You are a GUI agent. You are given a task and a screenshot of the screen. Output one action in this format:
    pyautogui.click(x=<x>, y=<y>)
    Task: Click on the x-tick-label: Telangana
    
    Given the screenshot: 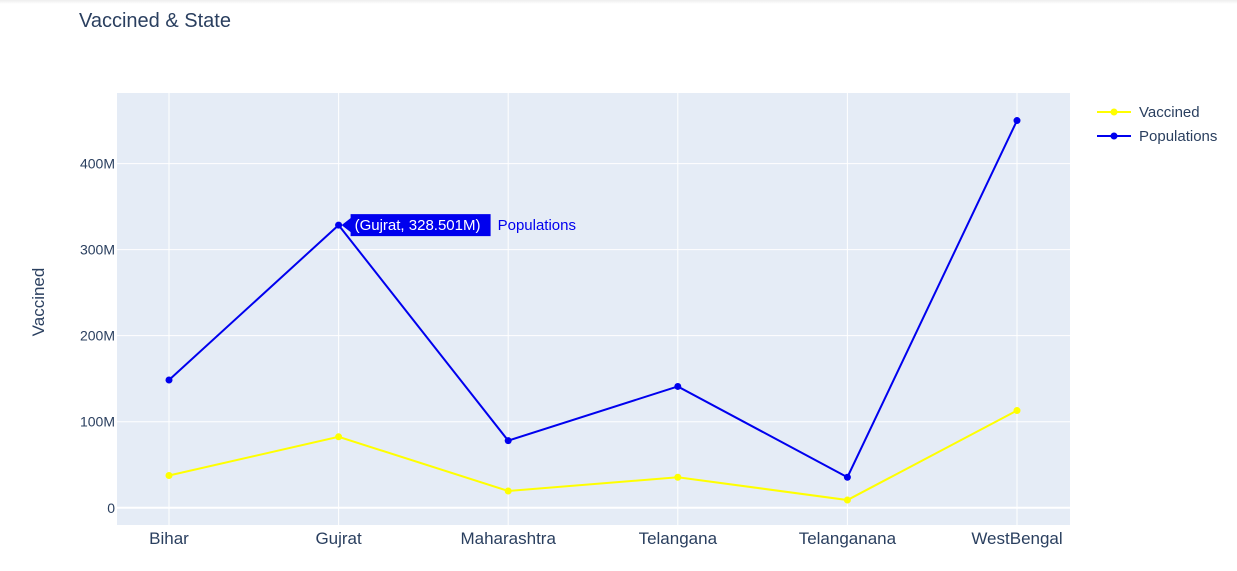 What is the action you would take?
    pyautogui.click(x=678, y=538)
    